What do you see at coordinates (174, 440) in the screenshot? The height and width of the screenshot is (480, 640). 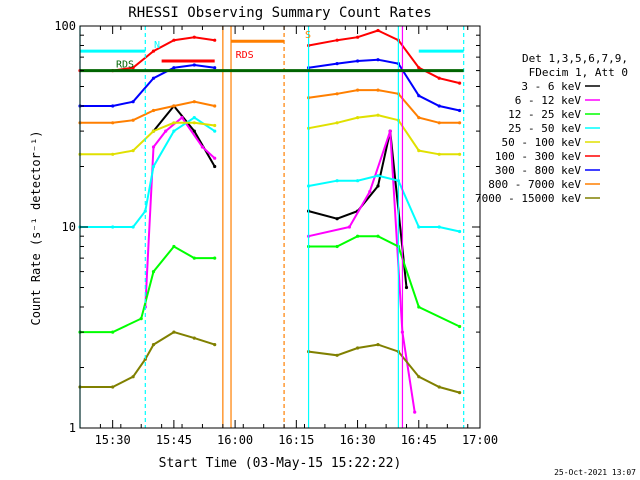 I see `x-tick-label-1: 15:45` at bounding box center [174, 440].